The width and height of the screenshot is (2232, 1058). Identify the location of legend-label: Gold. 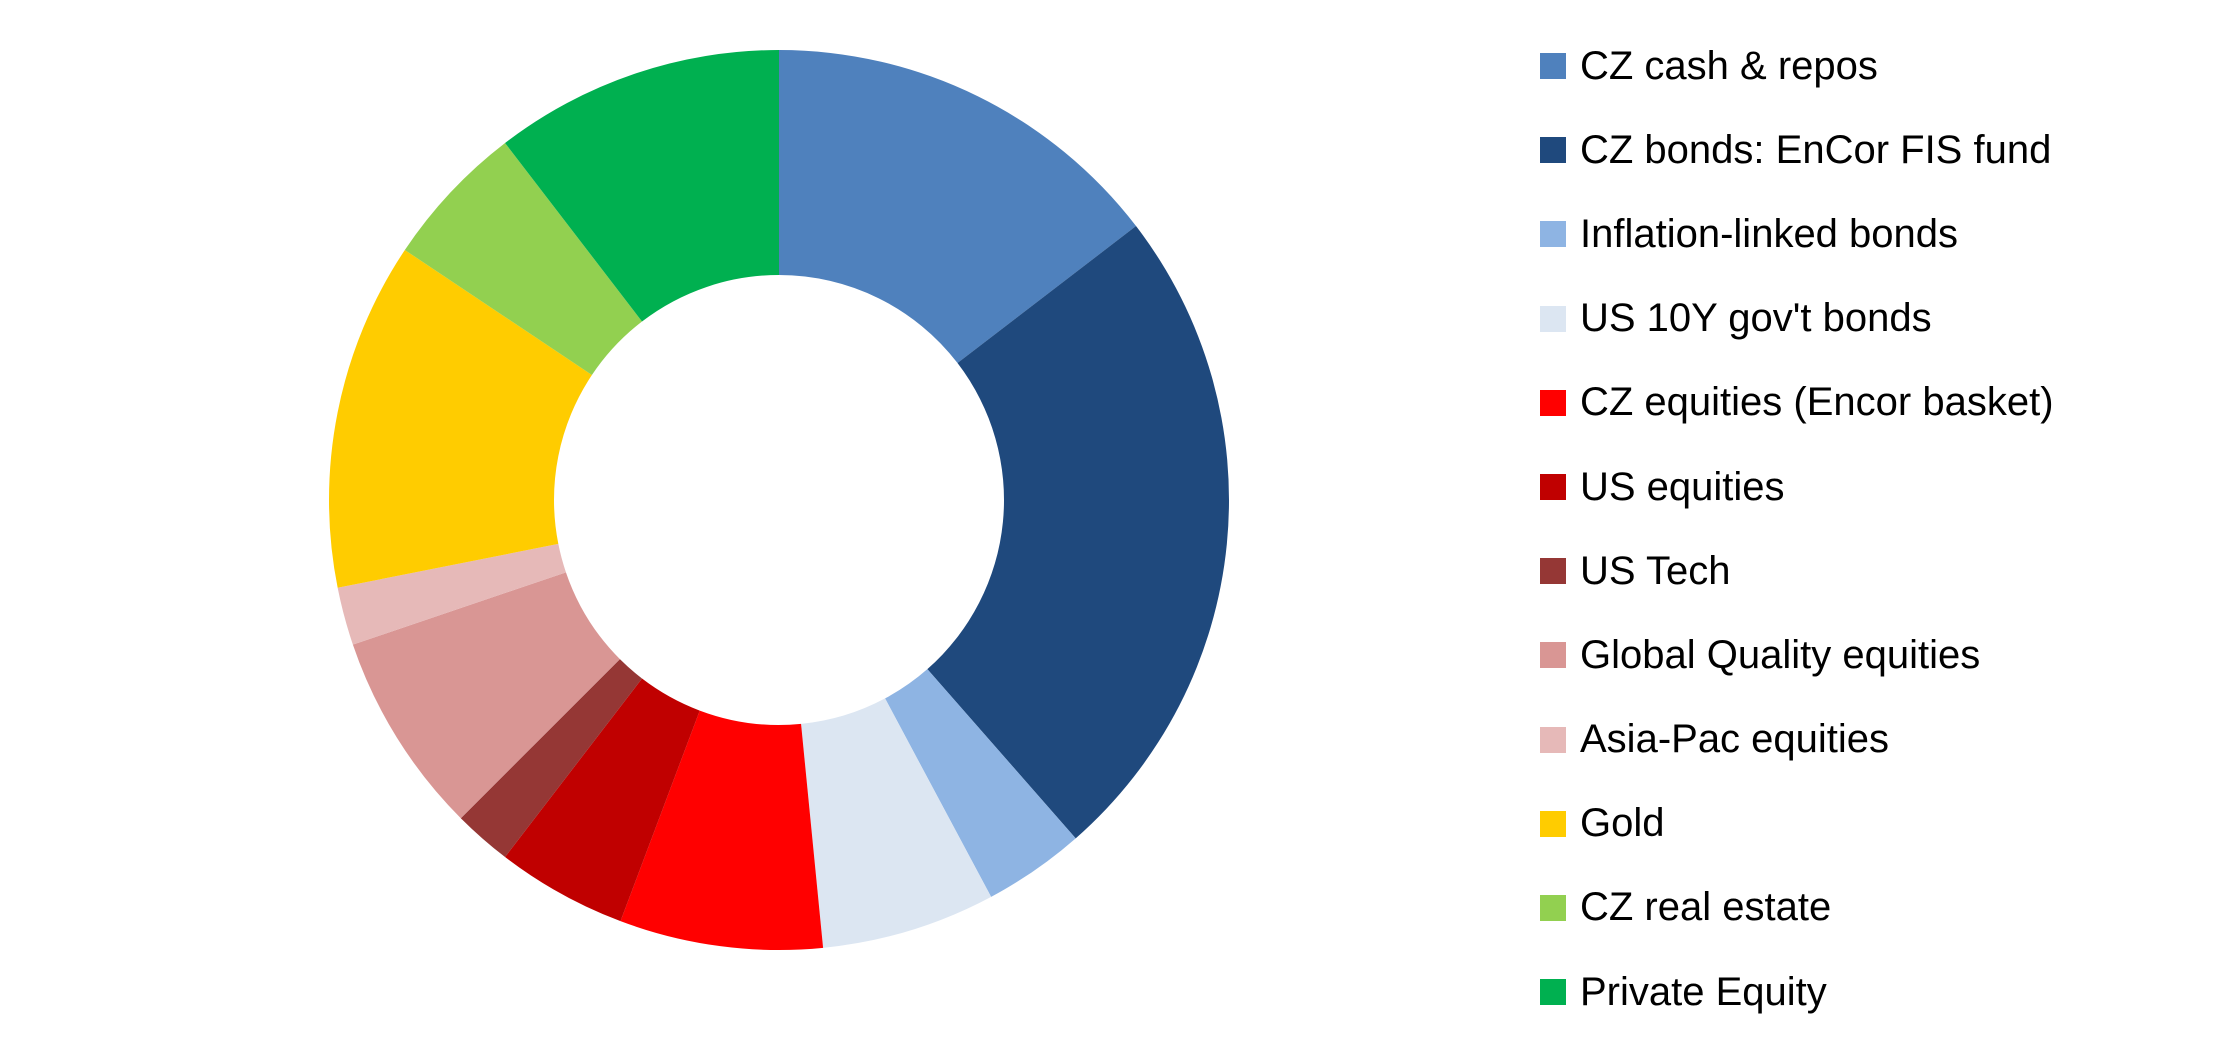
(1622, 823).